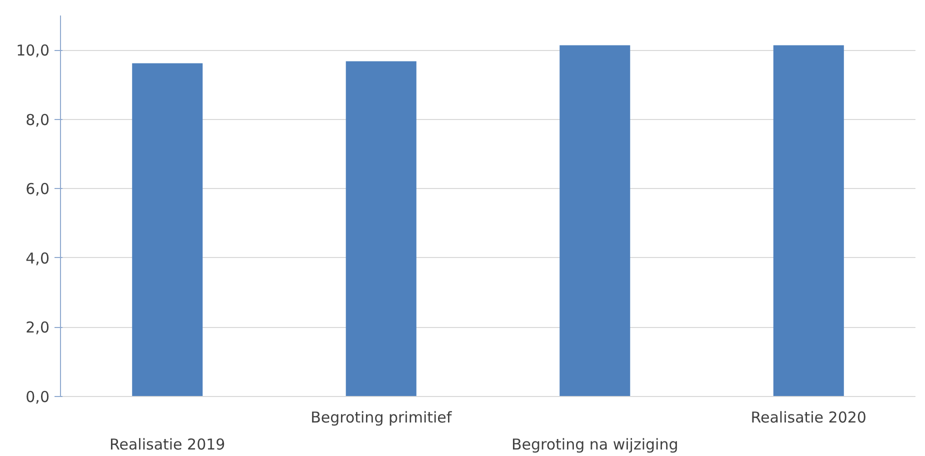 The width and height of the screenshot is (925, 456). Describe the element at coordinates (168, 445) in the screenshot. I see `x-tick-label: Realisatie 2019` at that location.